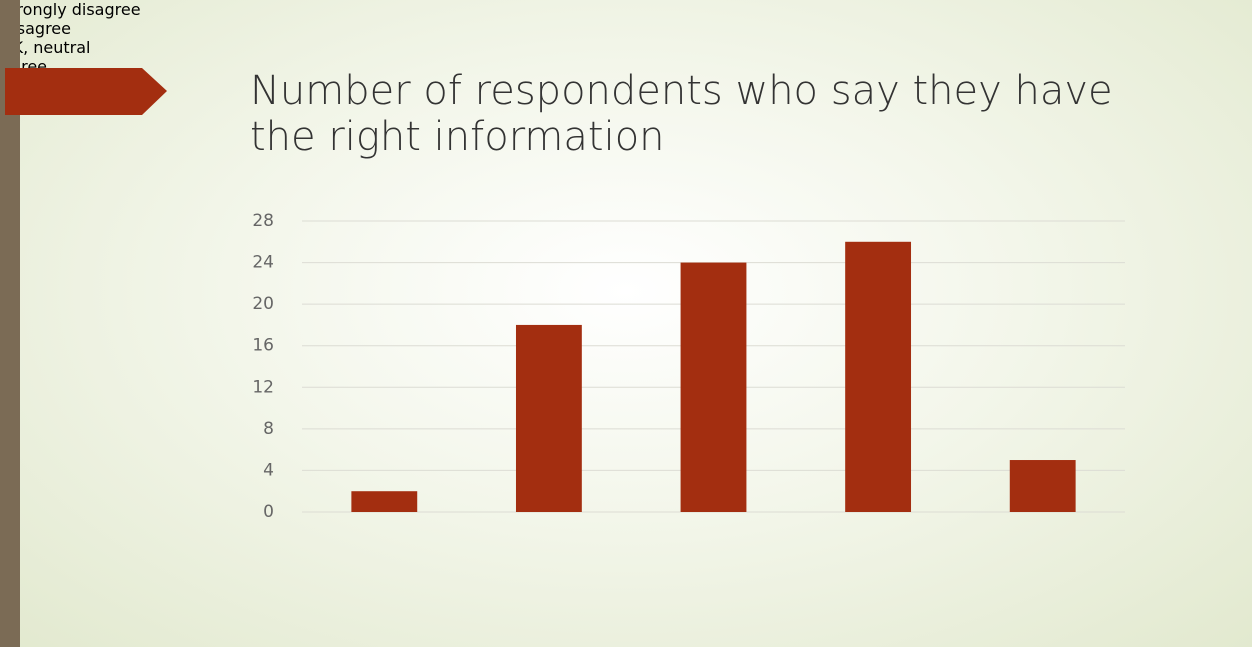 This screenshot has height=647, width=1252. What do you see at coordinates (263, 304) in the screenshot?
I see `y-tick-label: 20` at bounding box center [263, 304].